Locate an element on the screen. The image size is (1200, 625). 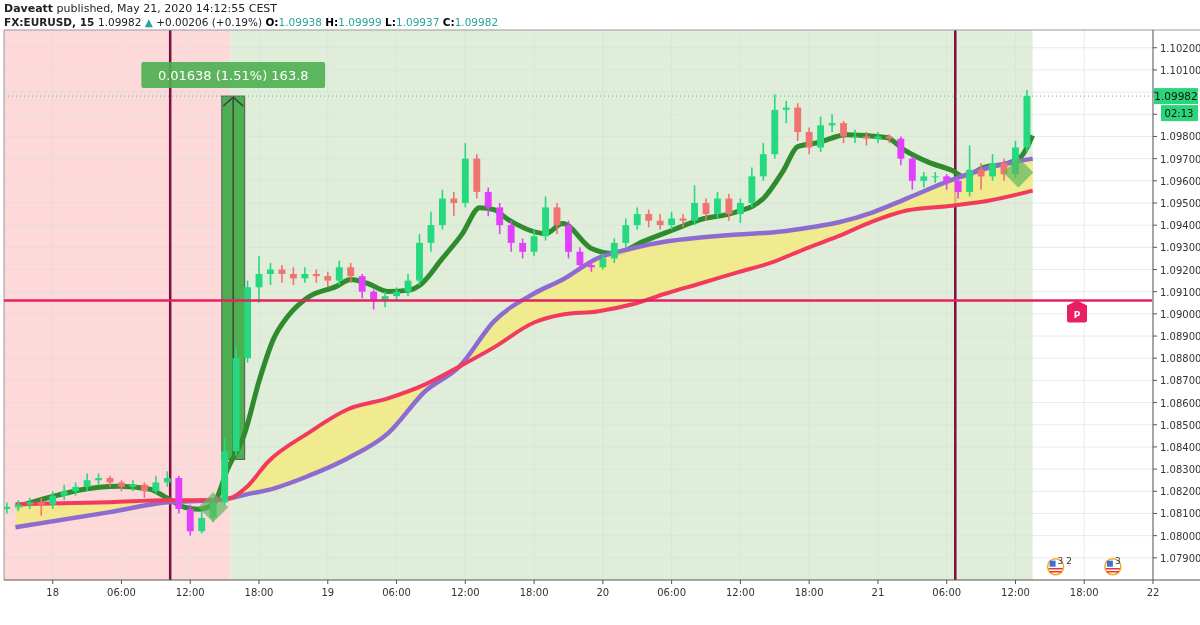
y-tick-label: 1.10200 is located at coordinates (1180, 48).